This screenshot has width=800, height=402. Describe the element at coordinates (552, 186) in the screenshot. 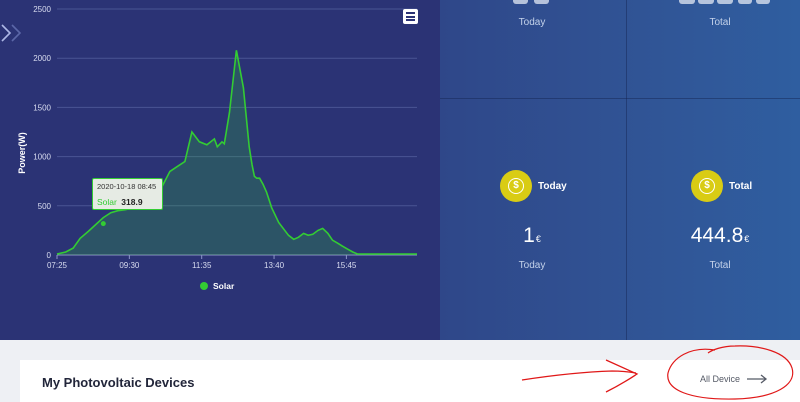

I see `earnings-today-title: Today` at that location.